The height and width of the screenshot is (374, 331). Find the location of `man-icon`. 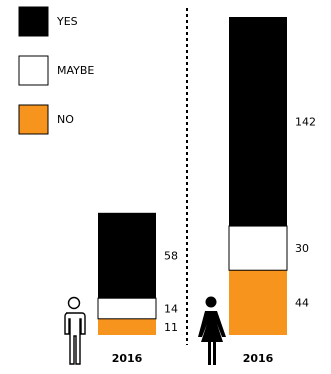

man-icon is located at coordinates (75, 330).